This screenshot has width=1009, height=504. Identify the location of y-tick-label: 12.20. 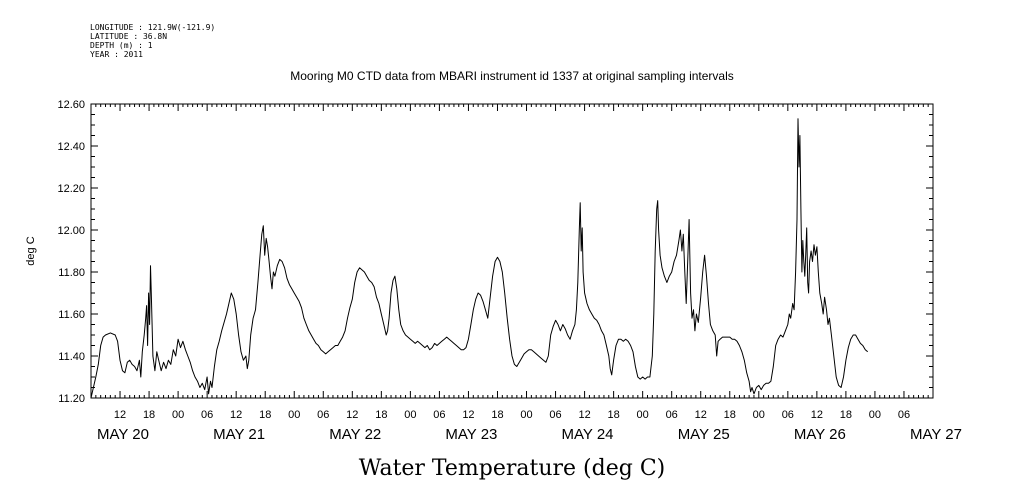
(71, 189).